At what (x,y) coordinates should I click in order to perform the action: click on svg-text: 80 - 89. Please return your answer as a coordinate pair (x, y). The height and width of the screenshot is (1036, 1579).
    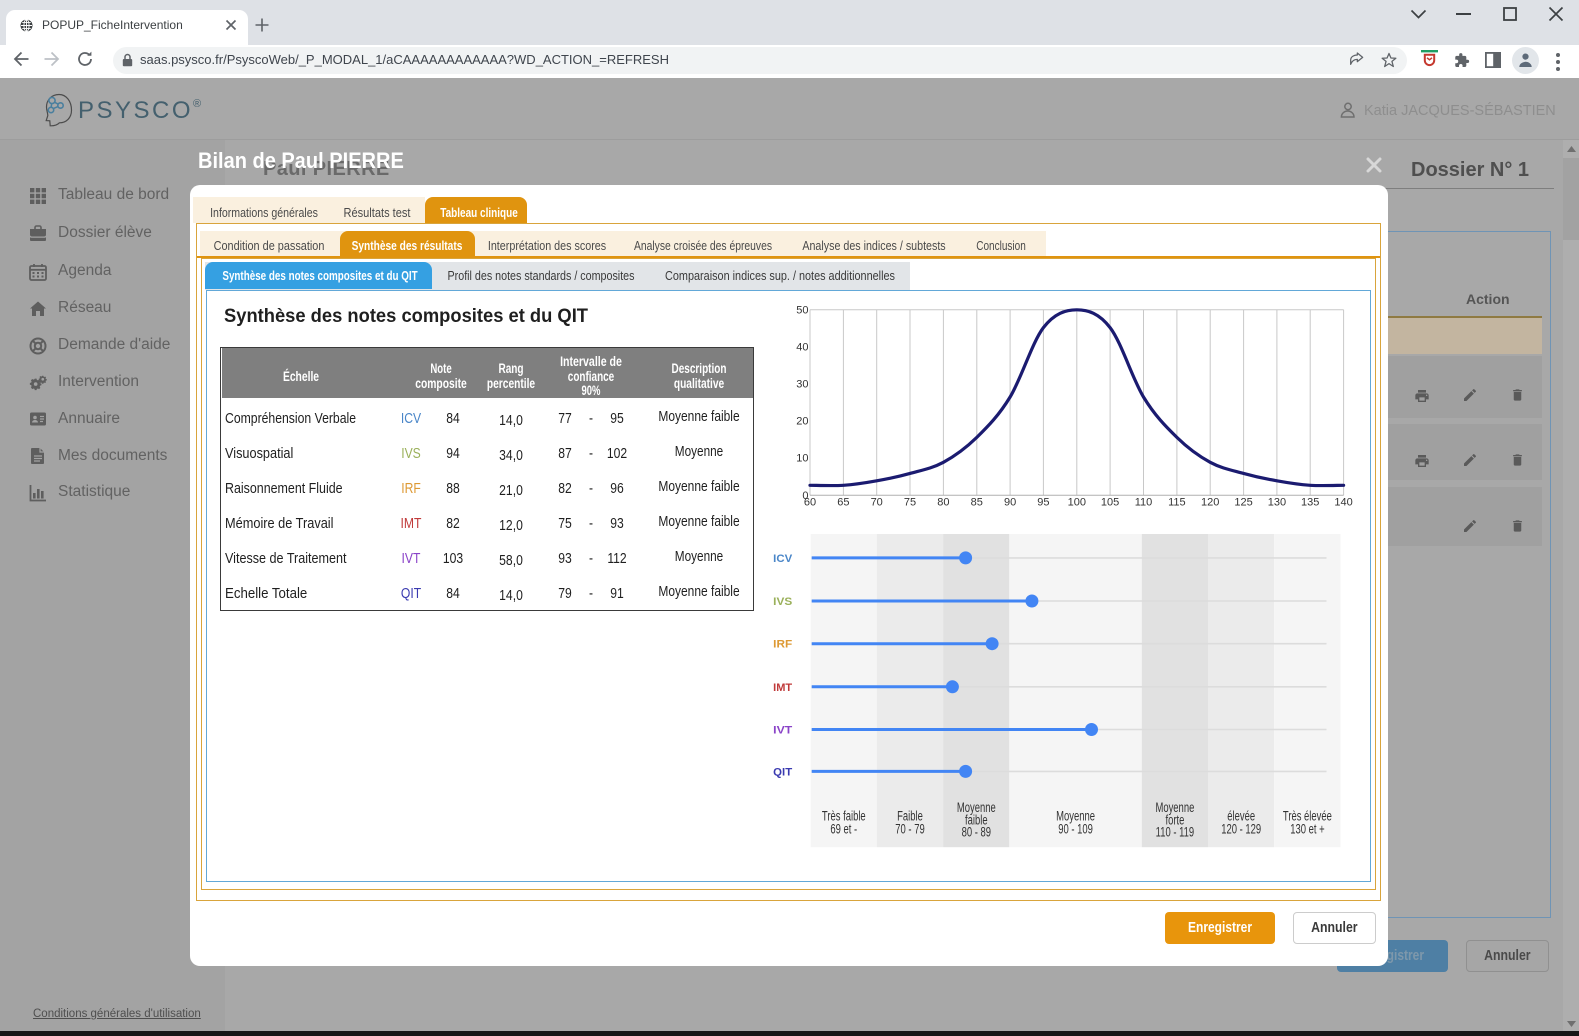
    Looking at the image, I should click on (976, 831).